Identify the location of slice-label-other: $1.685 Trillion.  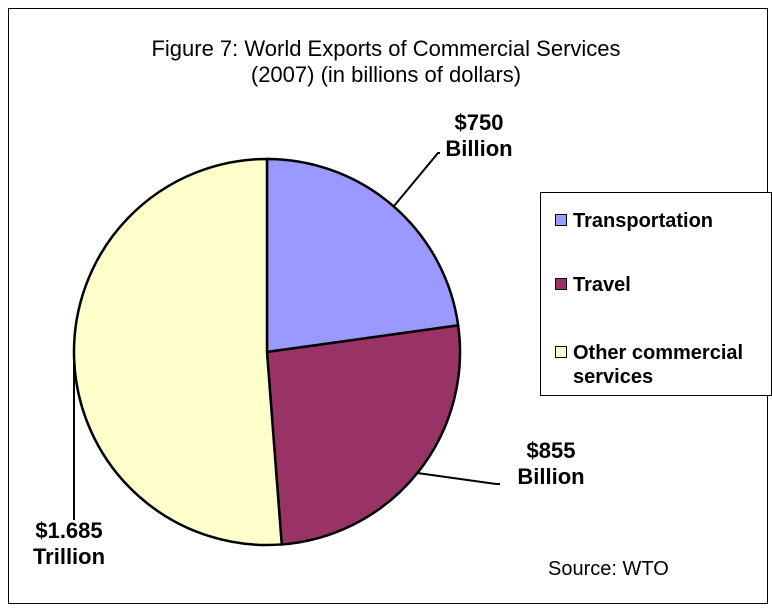
(69, 544).